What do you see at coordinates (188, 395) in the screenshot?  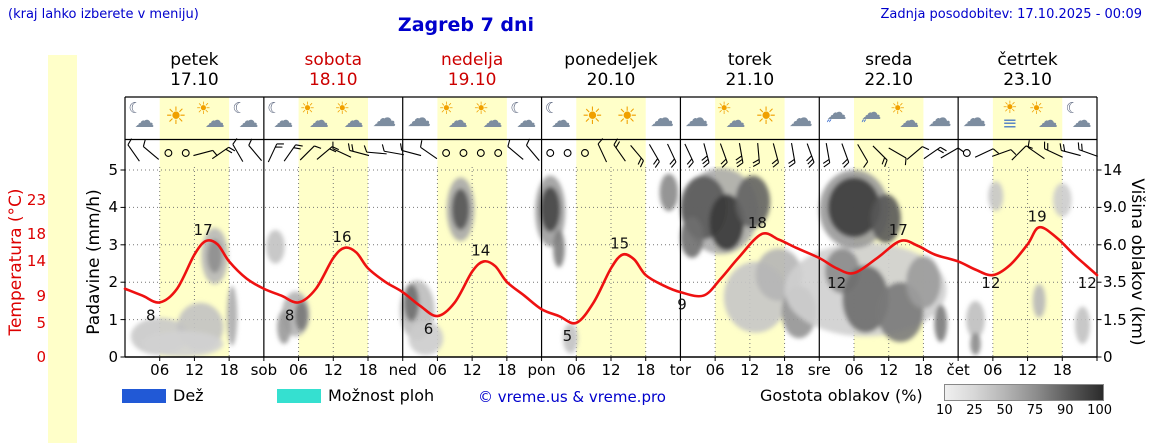 I see `rain-legend-label: Dež` at bounding box center [188, 395].